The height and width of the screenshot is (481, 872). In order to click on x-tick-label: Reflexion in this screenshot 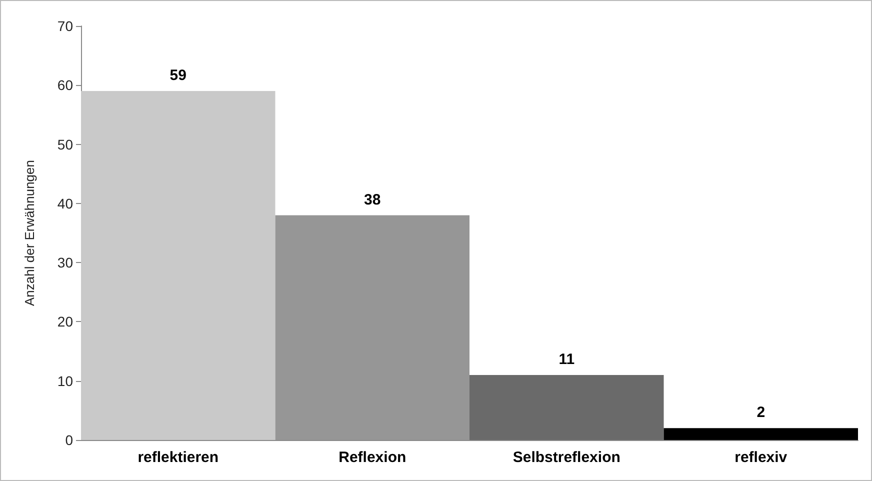, I will do `click(372, 457)`.